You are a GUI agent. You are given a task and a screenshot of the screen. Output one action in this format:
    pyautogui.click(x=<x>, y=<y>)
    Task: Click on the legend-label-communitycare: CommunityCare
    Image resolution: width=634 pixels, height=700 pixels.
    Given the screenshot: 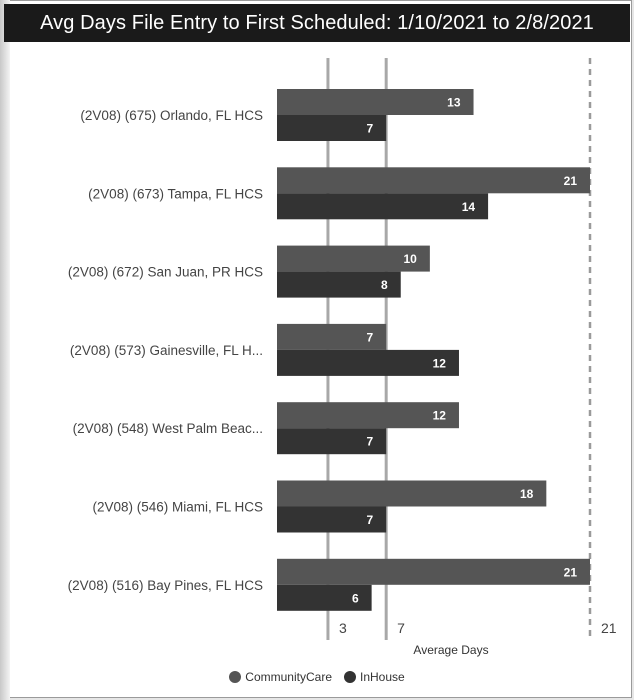 What is the action you would take?
    pyautogui.click(x=288, y=677)
    